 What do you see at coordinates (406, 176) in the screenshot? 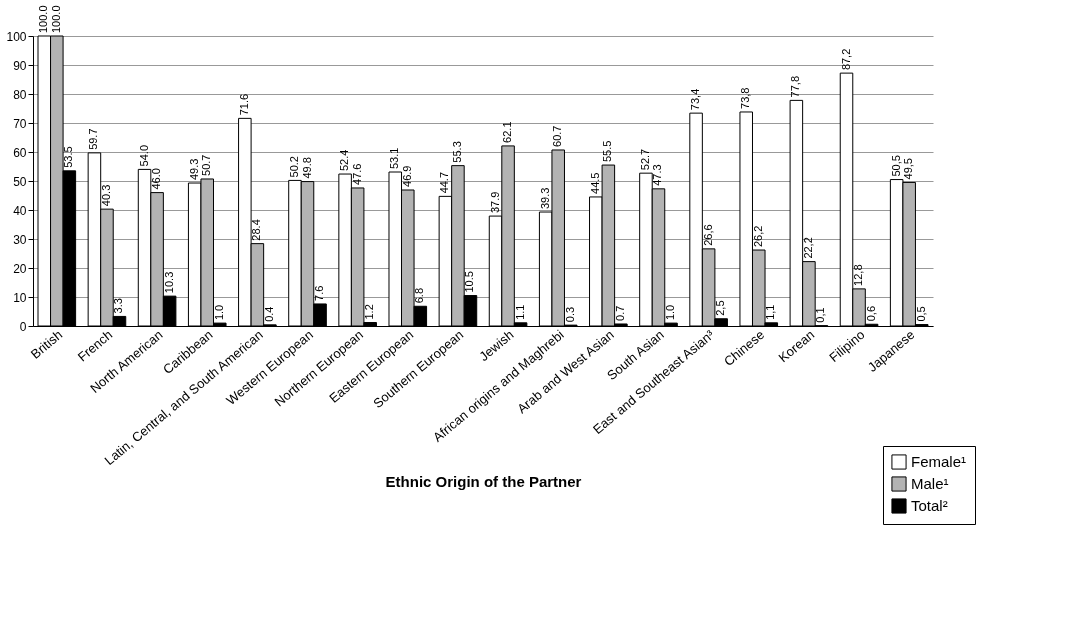
I see `data-label: 46.9` at bounding box center [406, 176].